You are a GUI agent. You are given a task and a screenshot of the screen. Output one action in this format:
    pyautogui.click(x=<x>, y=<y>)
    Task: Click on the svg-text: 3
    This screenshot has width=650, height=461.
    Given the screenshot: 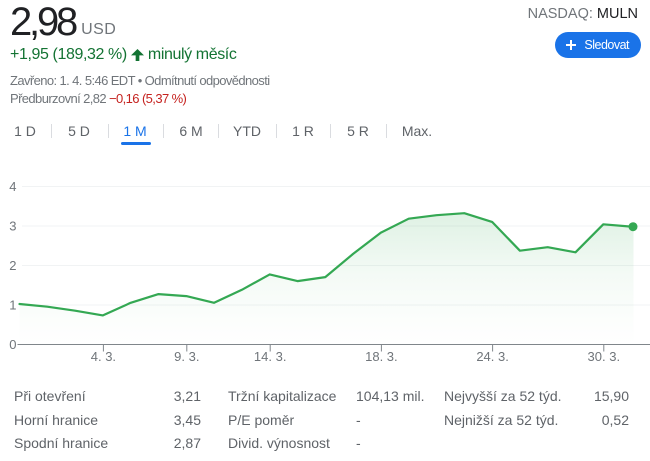 What is the action you would take?
    pyautogui.click(x=12, y=226)
    